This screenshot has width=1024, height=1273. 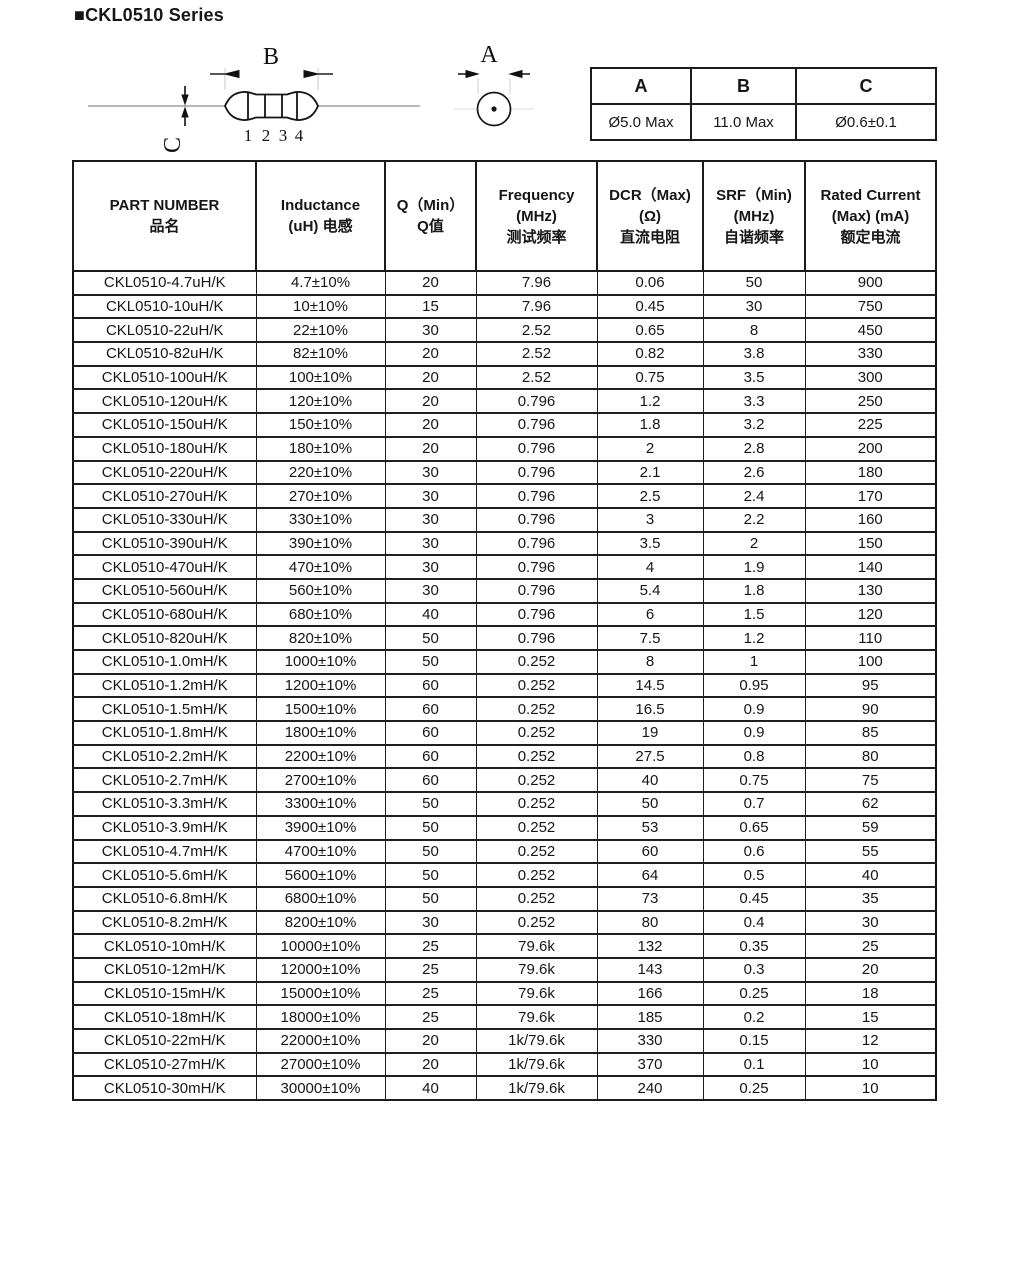 I want to click on table-cell: 166, so click(x=650, y=993).